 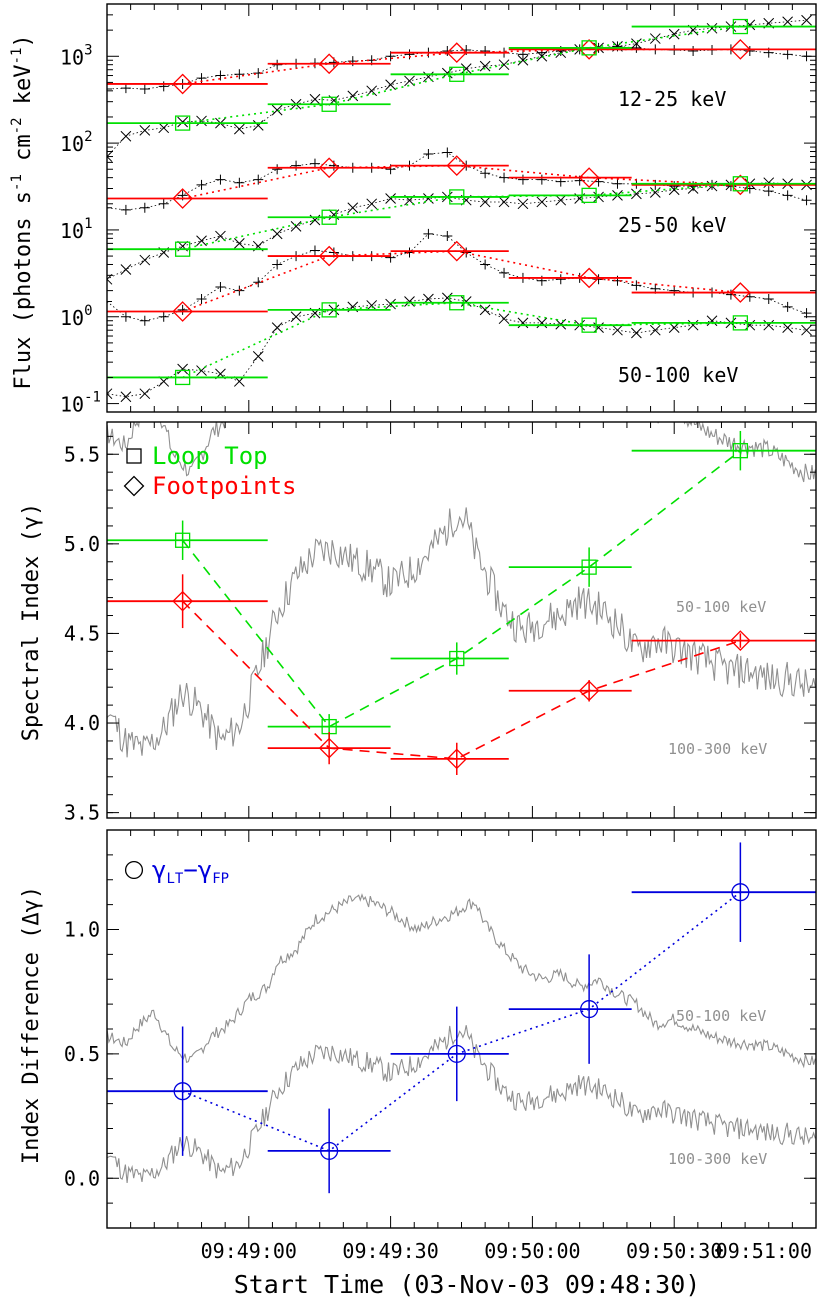 I want to click on legend-marker-circle, so click(x=134, y=870).